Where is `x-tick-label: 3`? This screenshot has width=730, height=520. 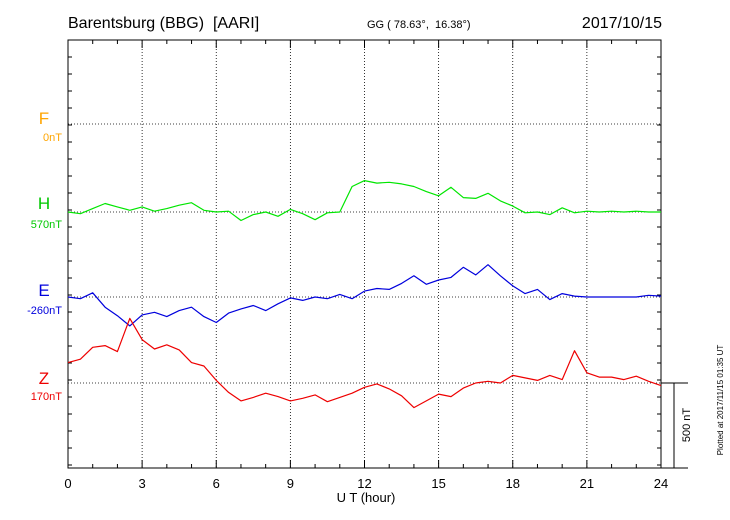
x-tick-label: 3 is located at coordinates (142, 483).